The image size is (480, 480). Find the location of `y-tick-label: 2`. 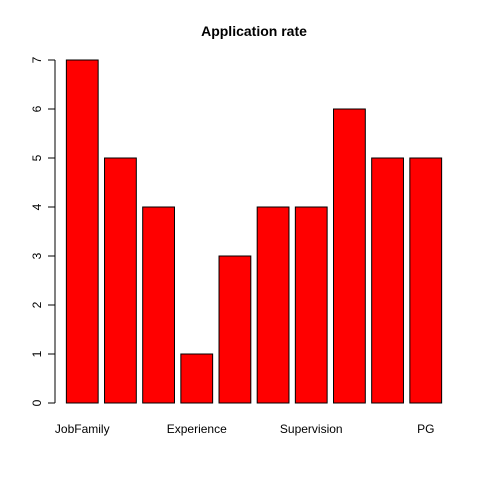

y-tick-label: 2 is located at coordinates (37, 304).